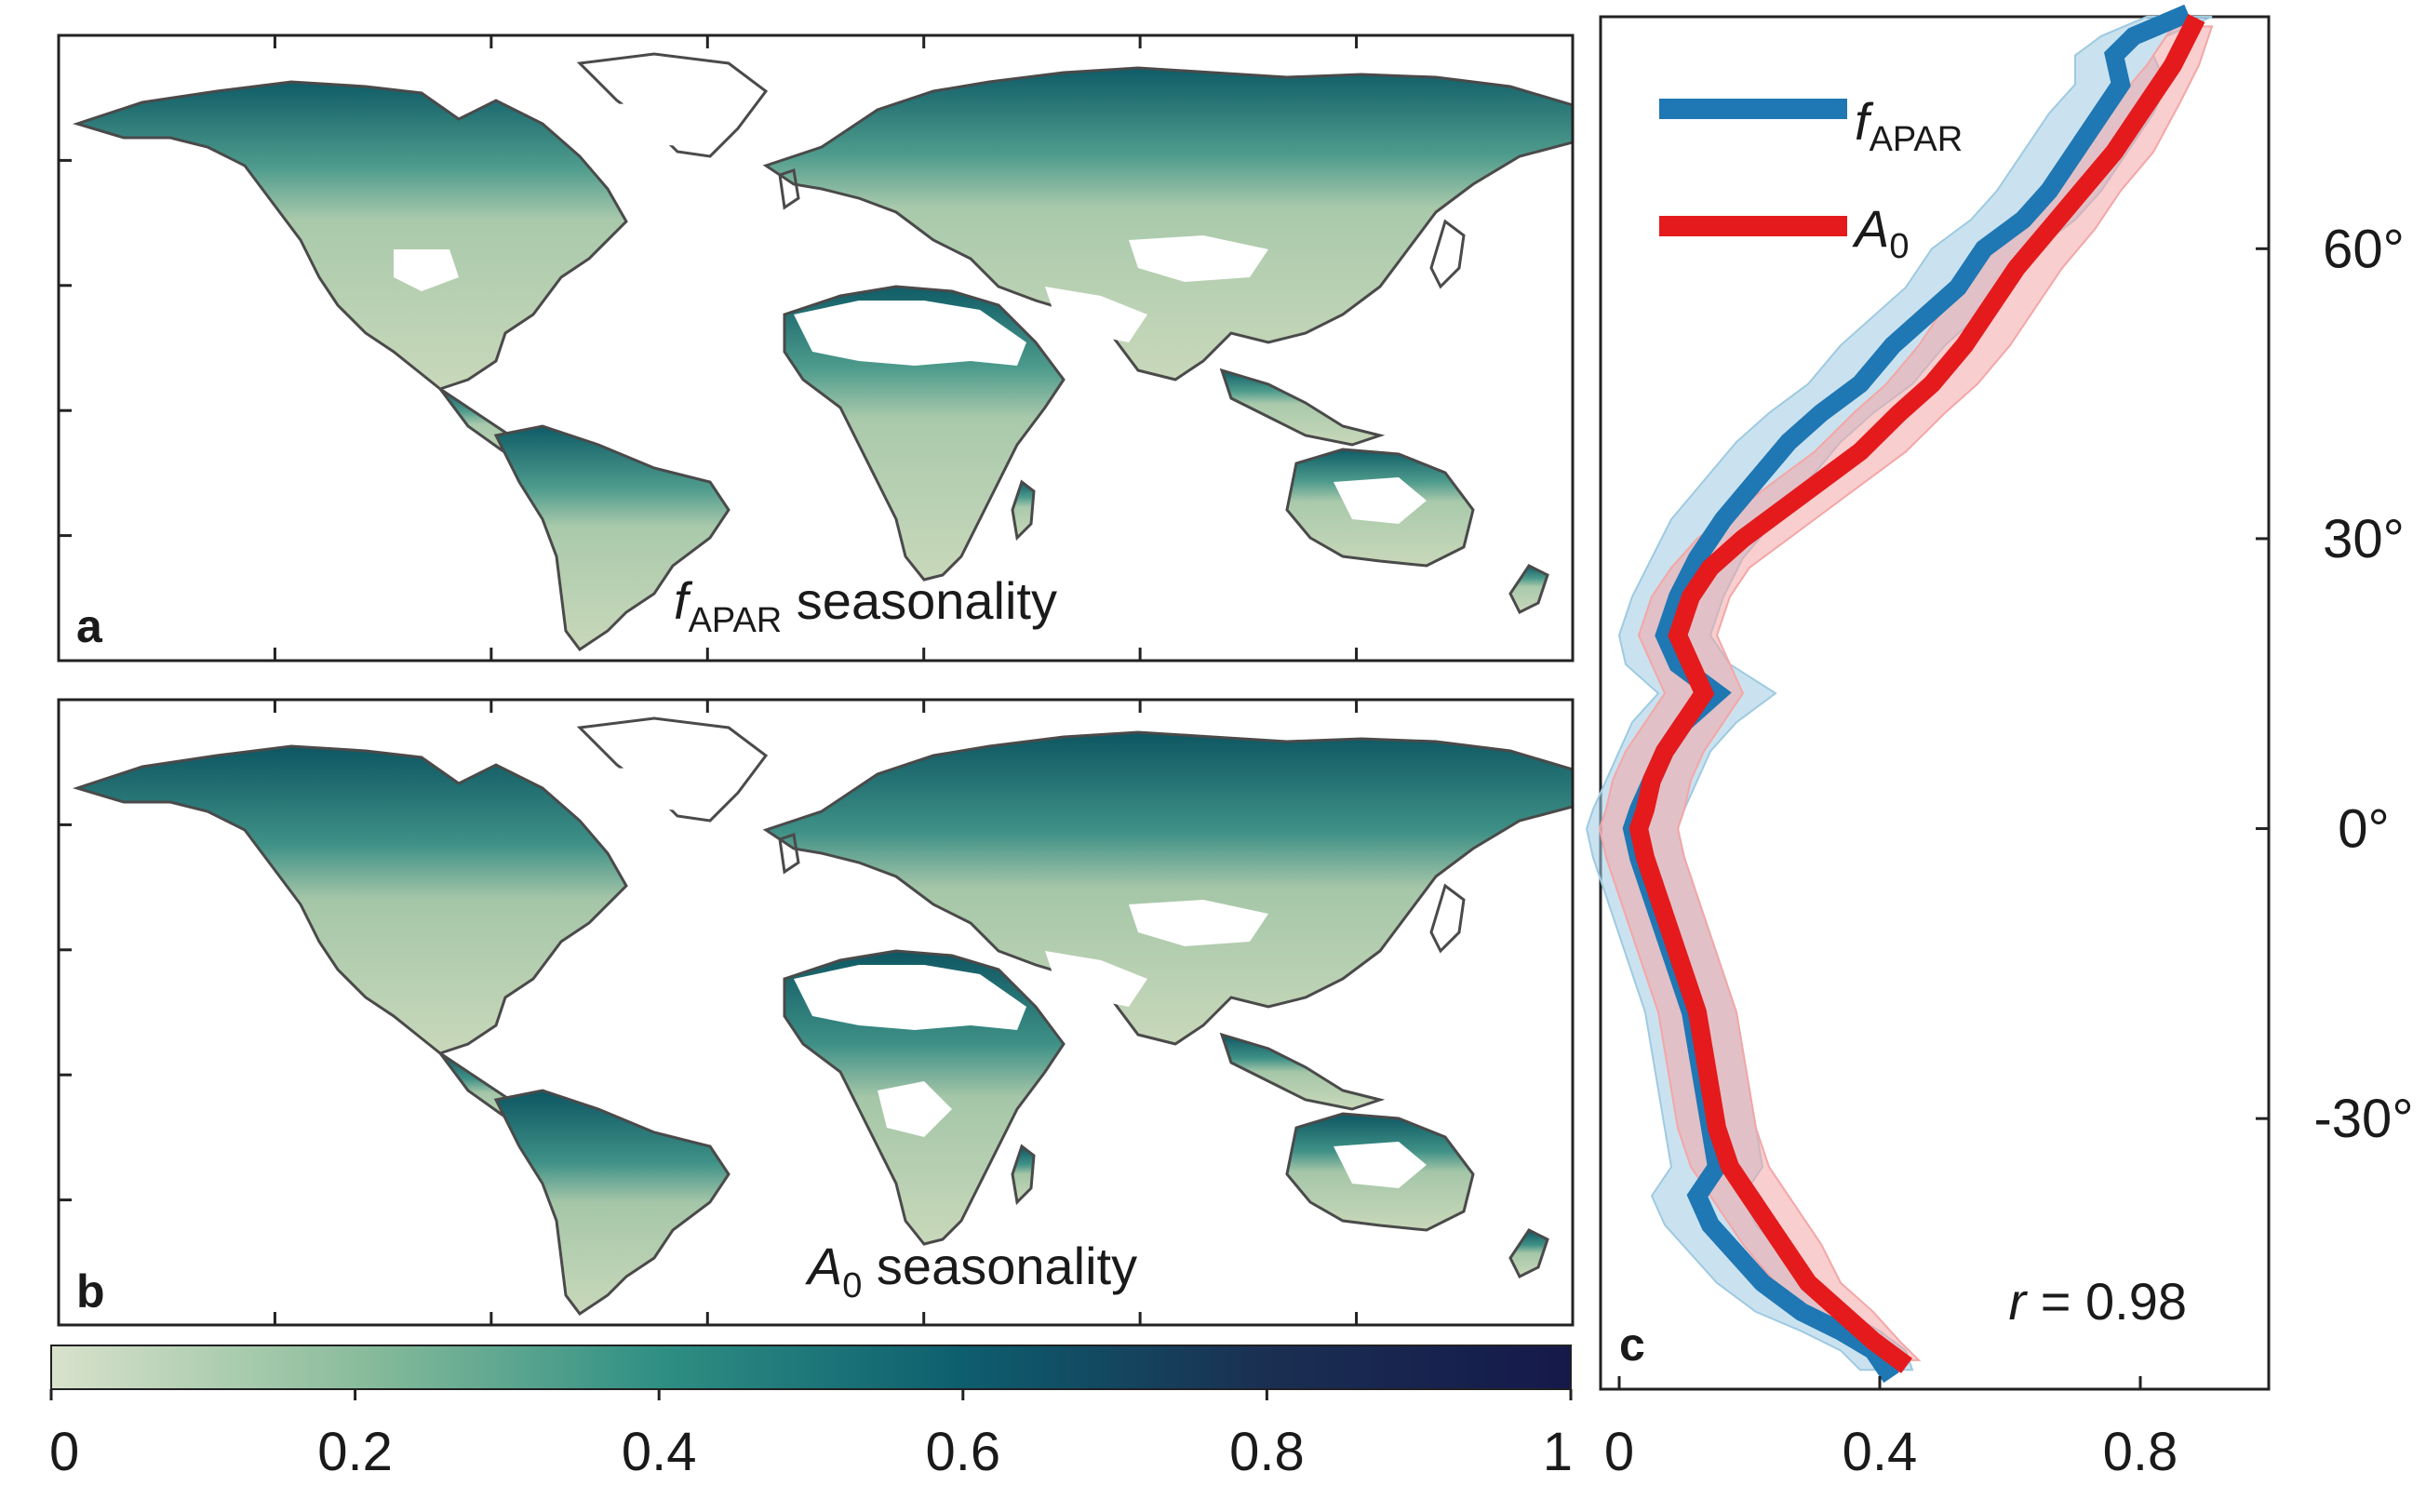 The width and height of the screenshot is (2426, 1512). I want to click on colorbar: 0 0.2 0.4 0.6 0.8 1, so click(811, 1413).